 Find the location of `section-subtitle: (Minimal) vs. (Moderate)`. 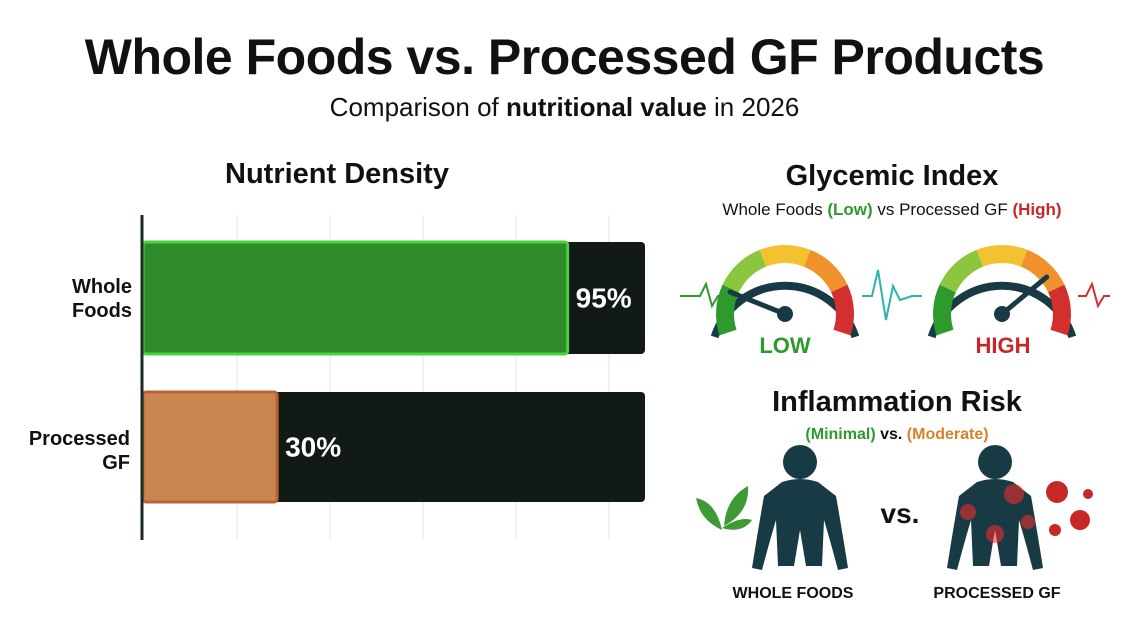

section-subtitle: (Minimal) vs. (Moderate) is located at coordinates (897, 435).